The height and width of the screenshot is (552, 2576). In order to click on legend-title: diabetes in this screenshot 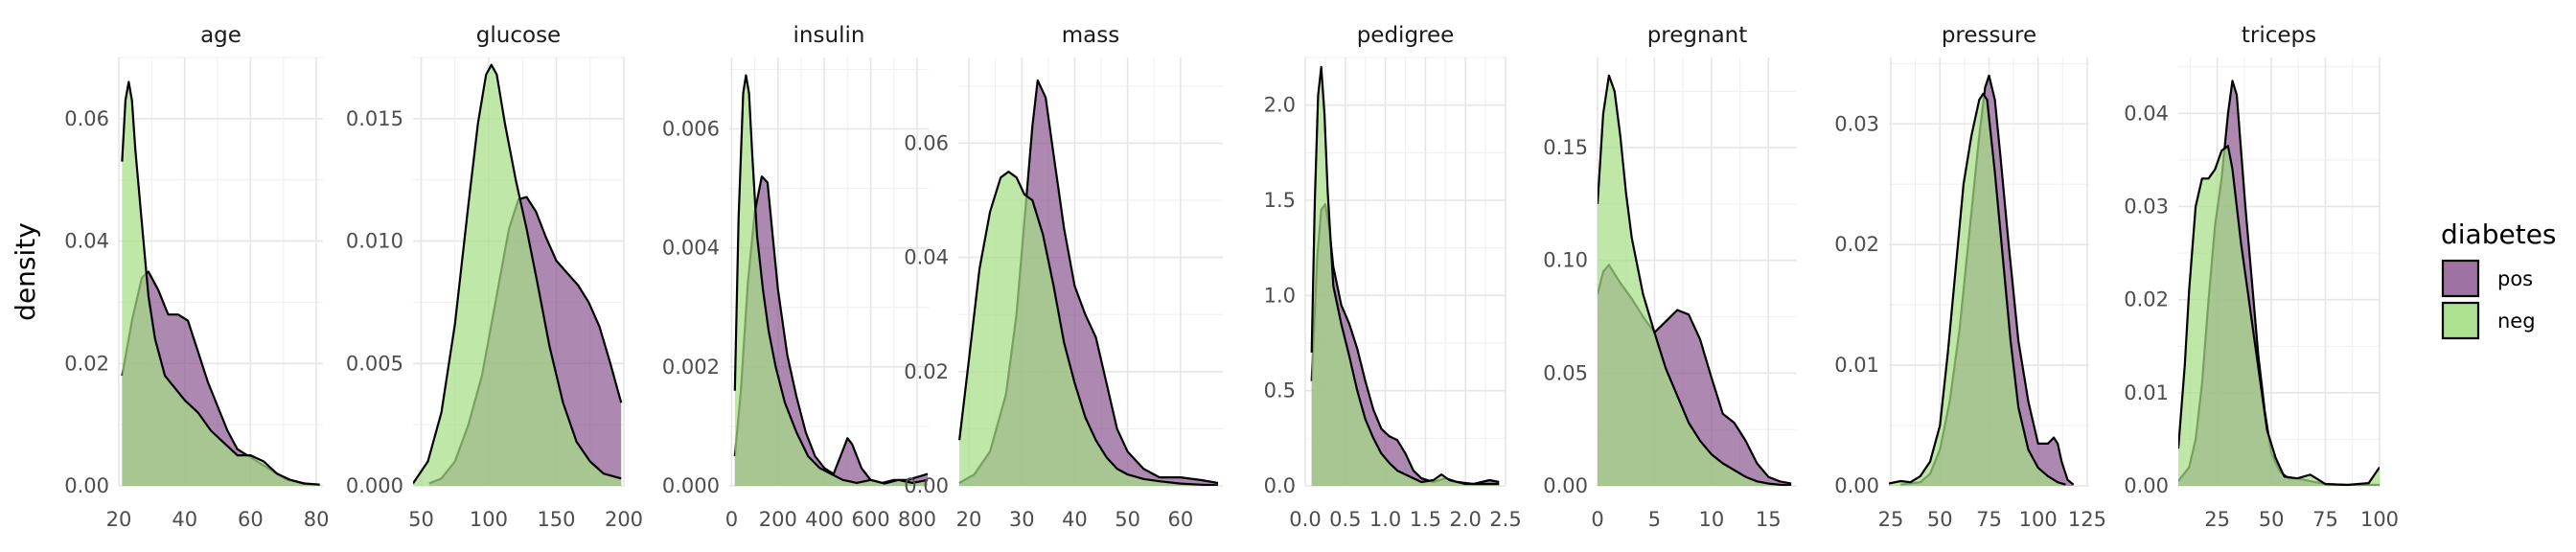, I will do `click(2499, 234)`.